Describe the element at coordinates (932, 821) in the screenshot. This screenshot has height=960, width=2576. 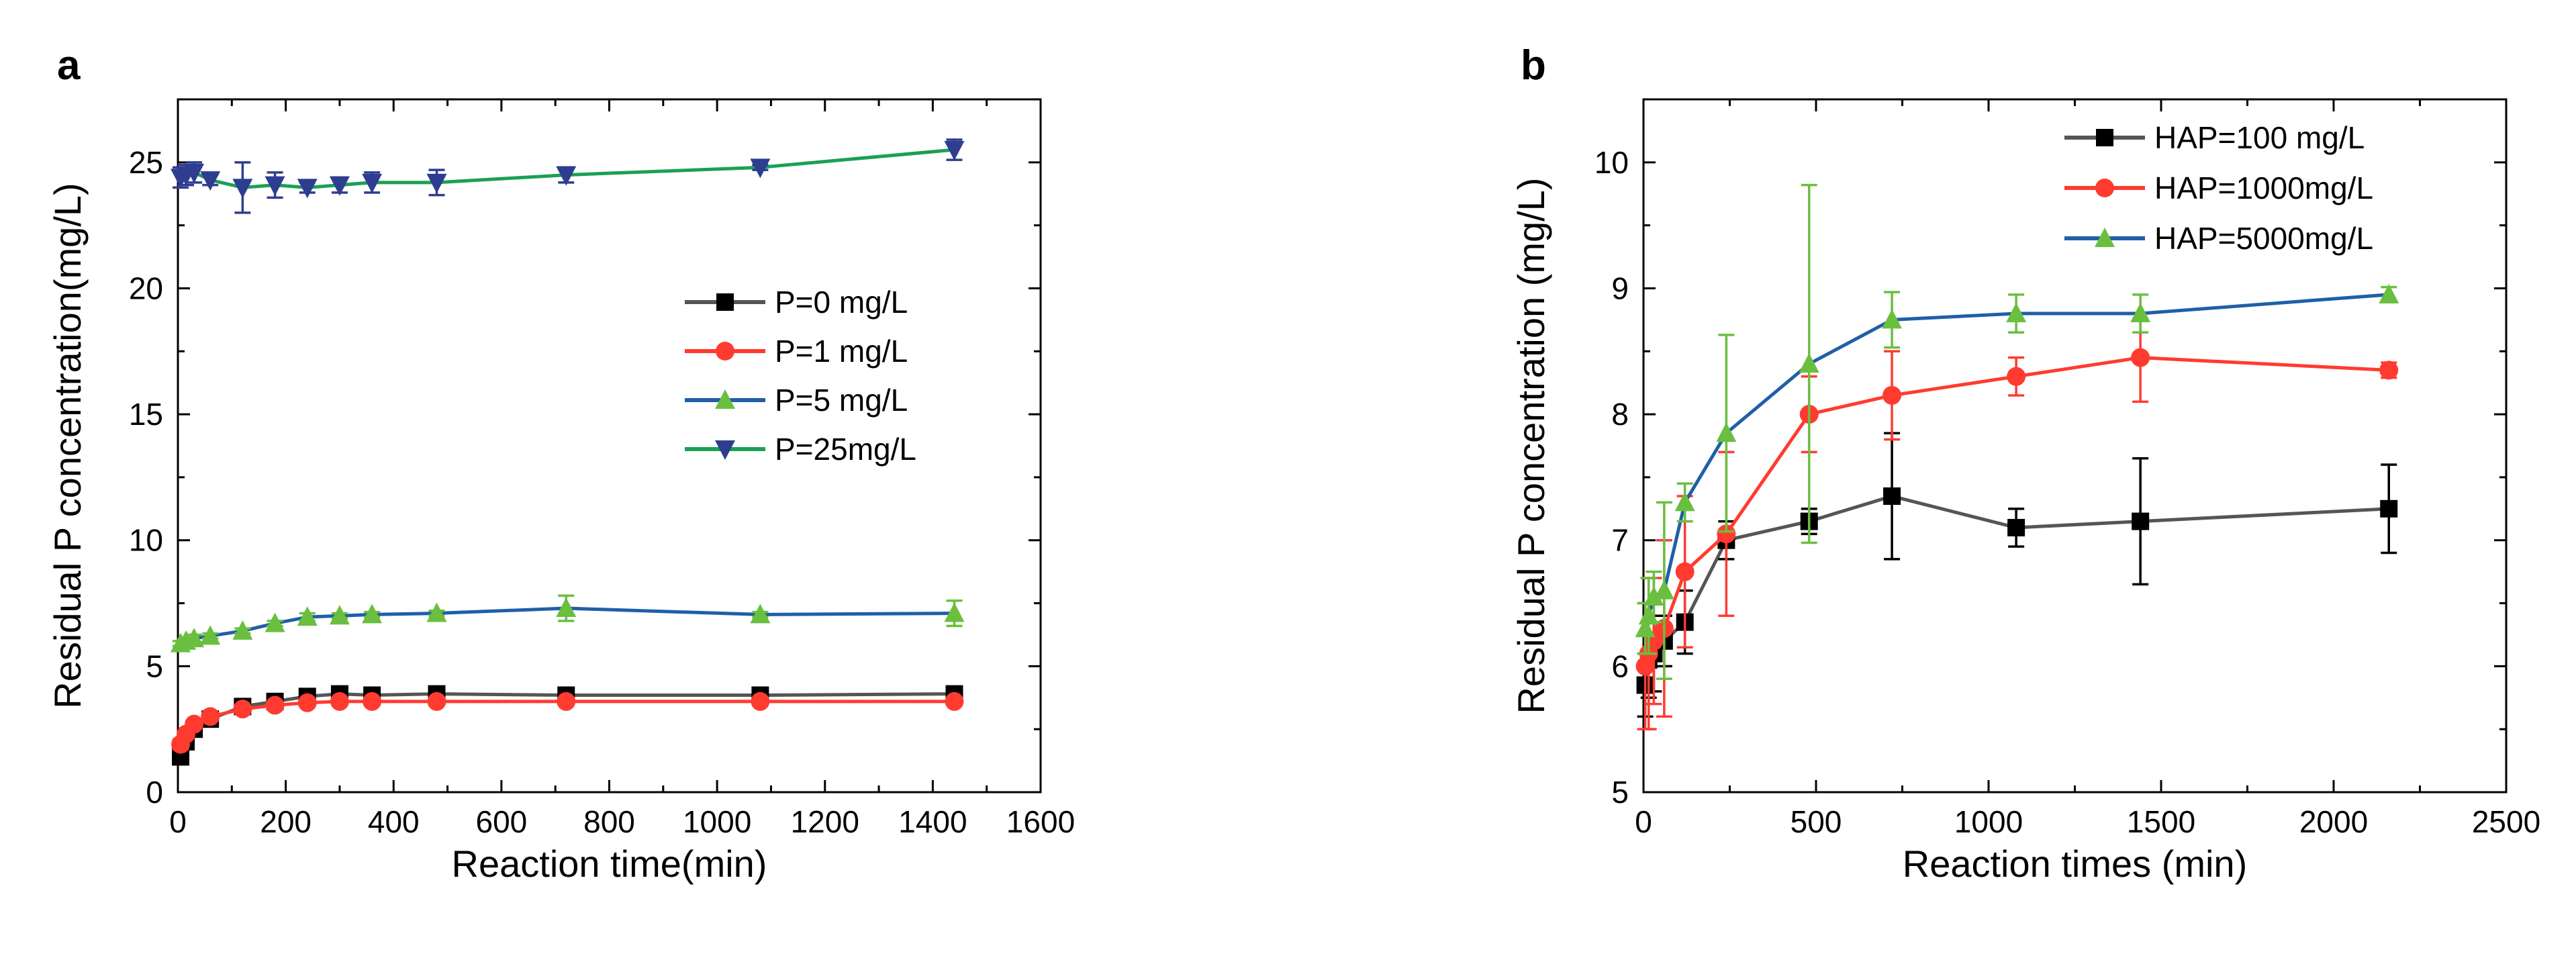
I see `x-tick-label: 1400` at that location.